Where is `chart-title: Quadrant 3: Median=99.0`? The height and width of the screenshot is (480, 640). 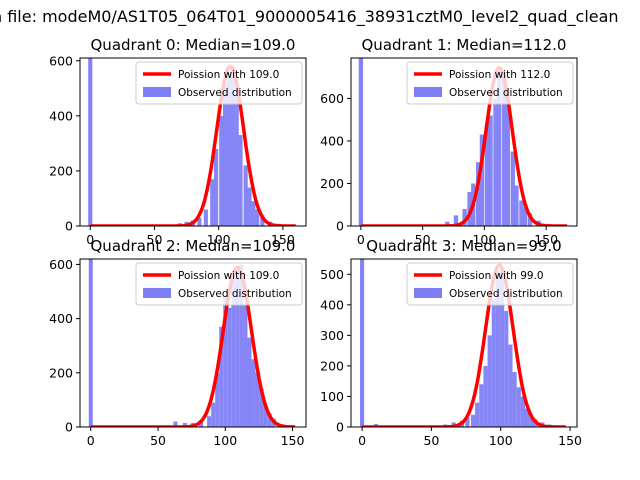
chart-title: Quadrant 3: Median=99.0 is located at coordinates (463, 246).